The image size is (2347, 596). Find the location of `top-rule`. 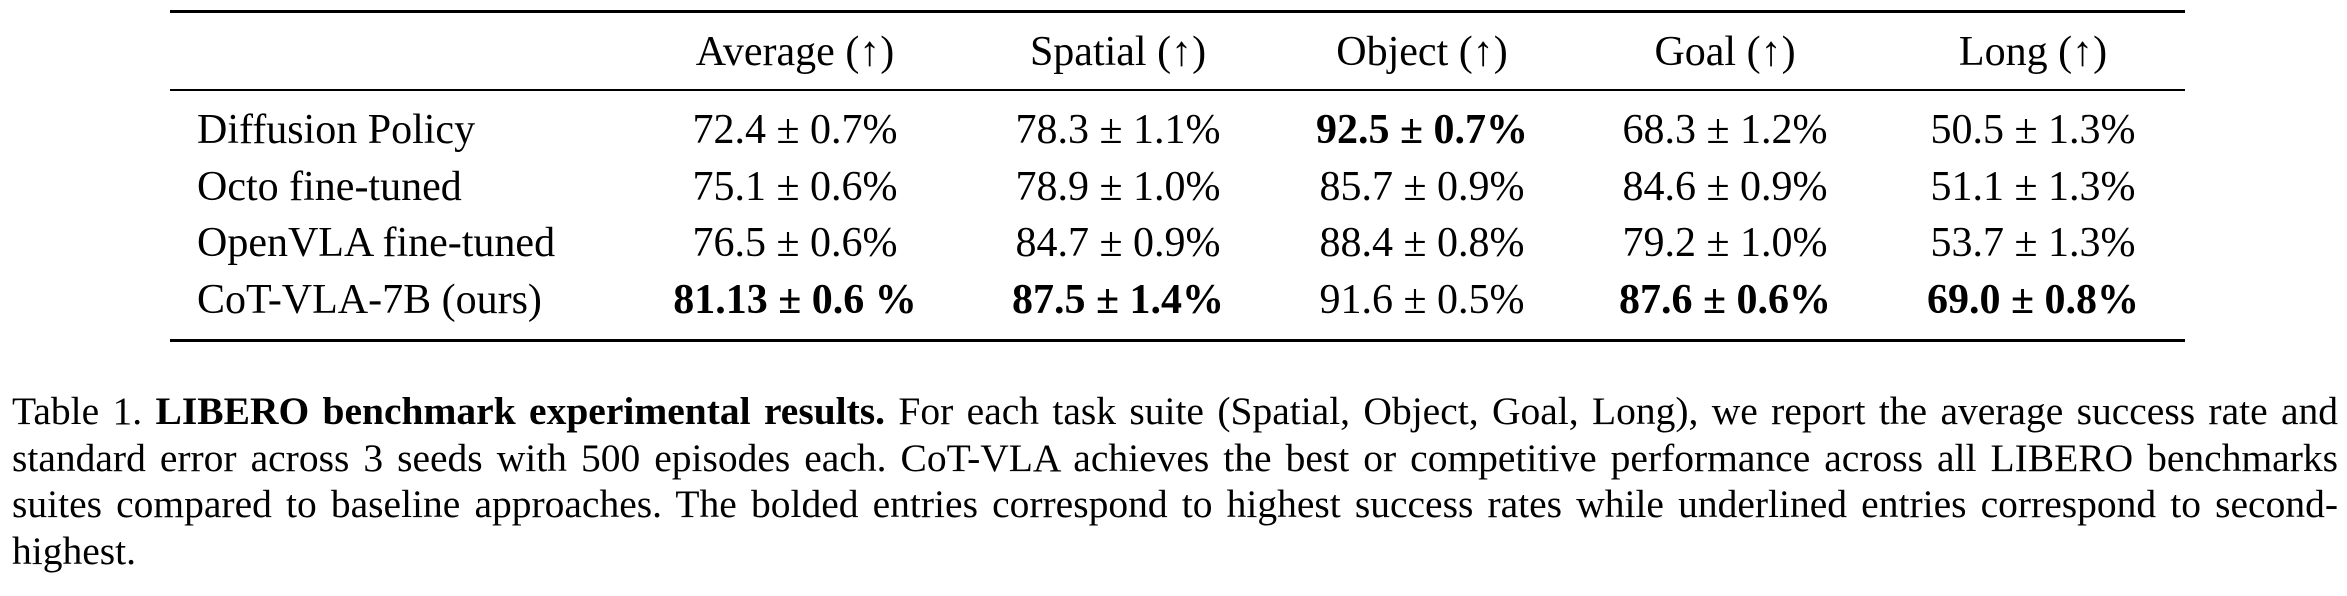

top-rule is located at coordinates (1177, 11).